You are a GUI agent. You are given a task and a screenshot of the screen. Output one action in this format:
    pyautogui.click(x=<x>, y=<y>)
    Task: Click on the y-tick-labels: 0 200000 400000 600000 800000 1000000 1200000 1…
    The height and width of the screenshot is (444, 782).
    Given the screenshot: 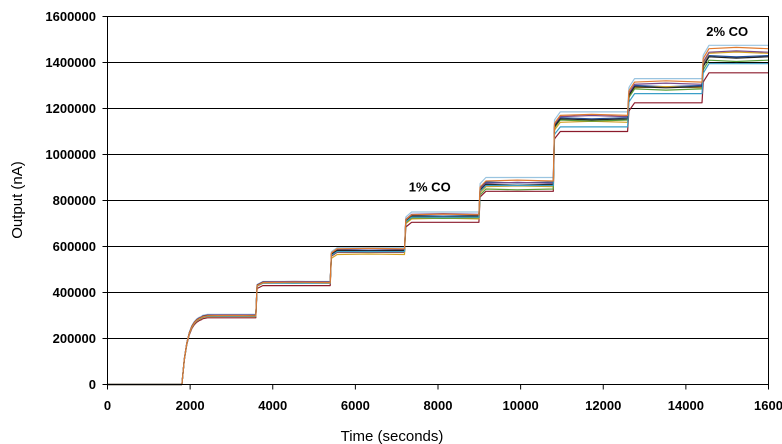 What is the action you would take?
    pyautogui.click(x=76, y=200)
    